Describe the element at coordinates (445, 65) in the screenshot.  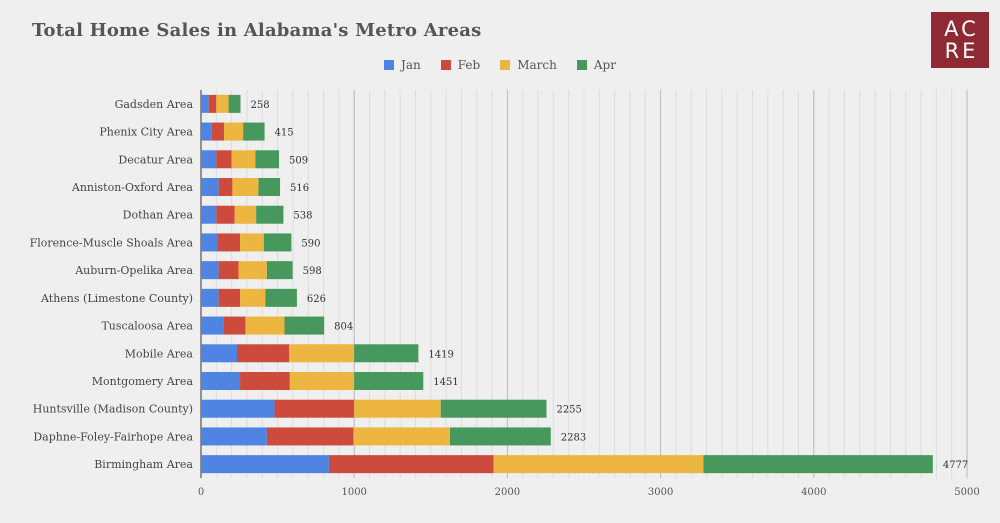
I see `legend-swatch-feb` at that location.